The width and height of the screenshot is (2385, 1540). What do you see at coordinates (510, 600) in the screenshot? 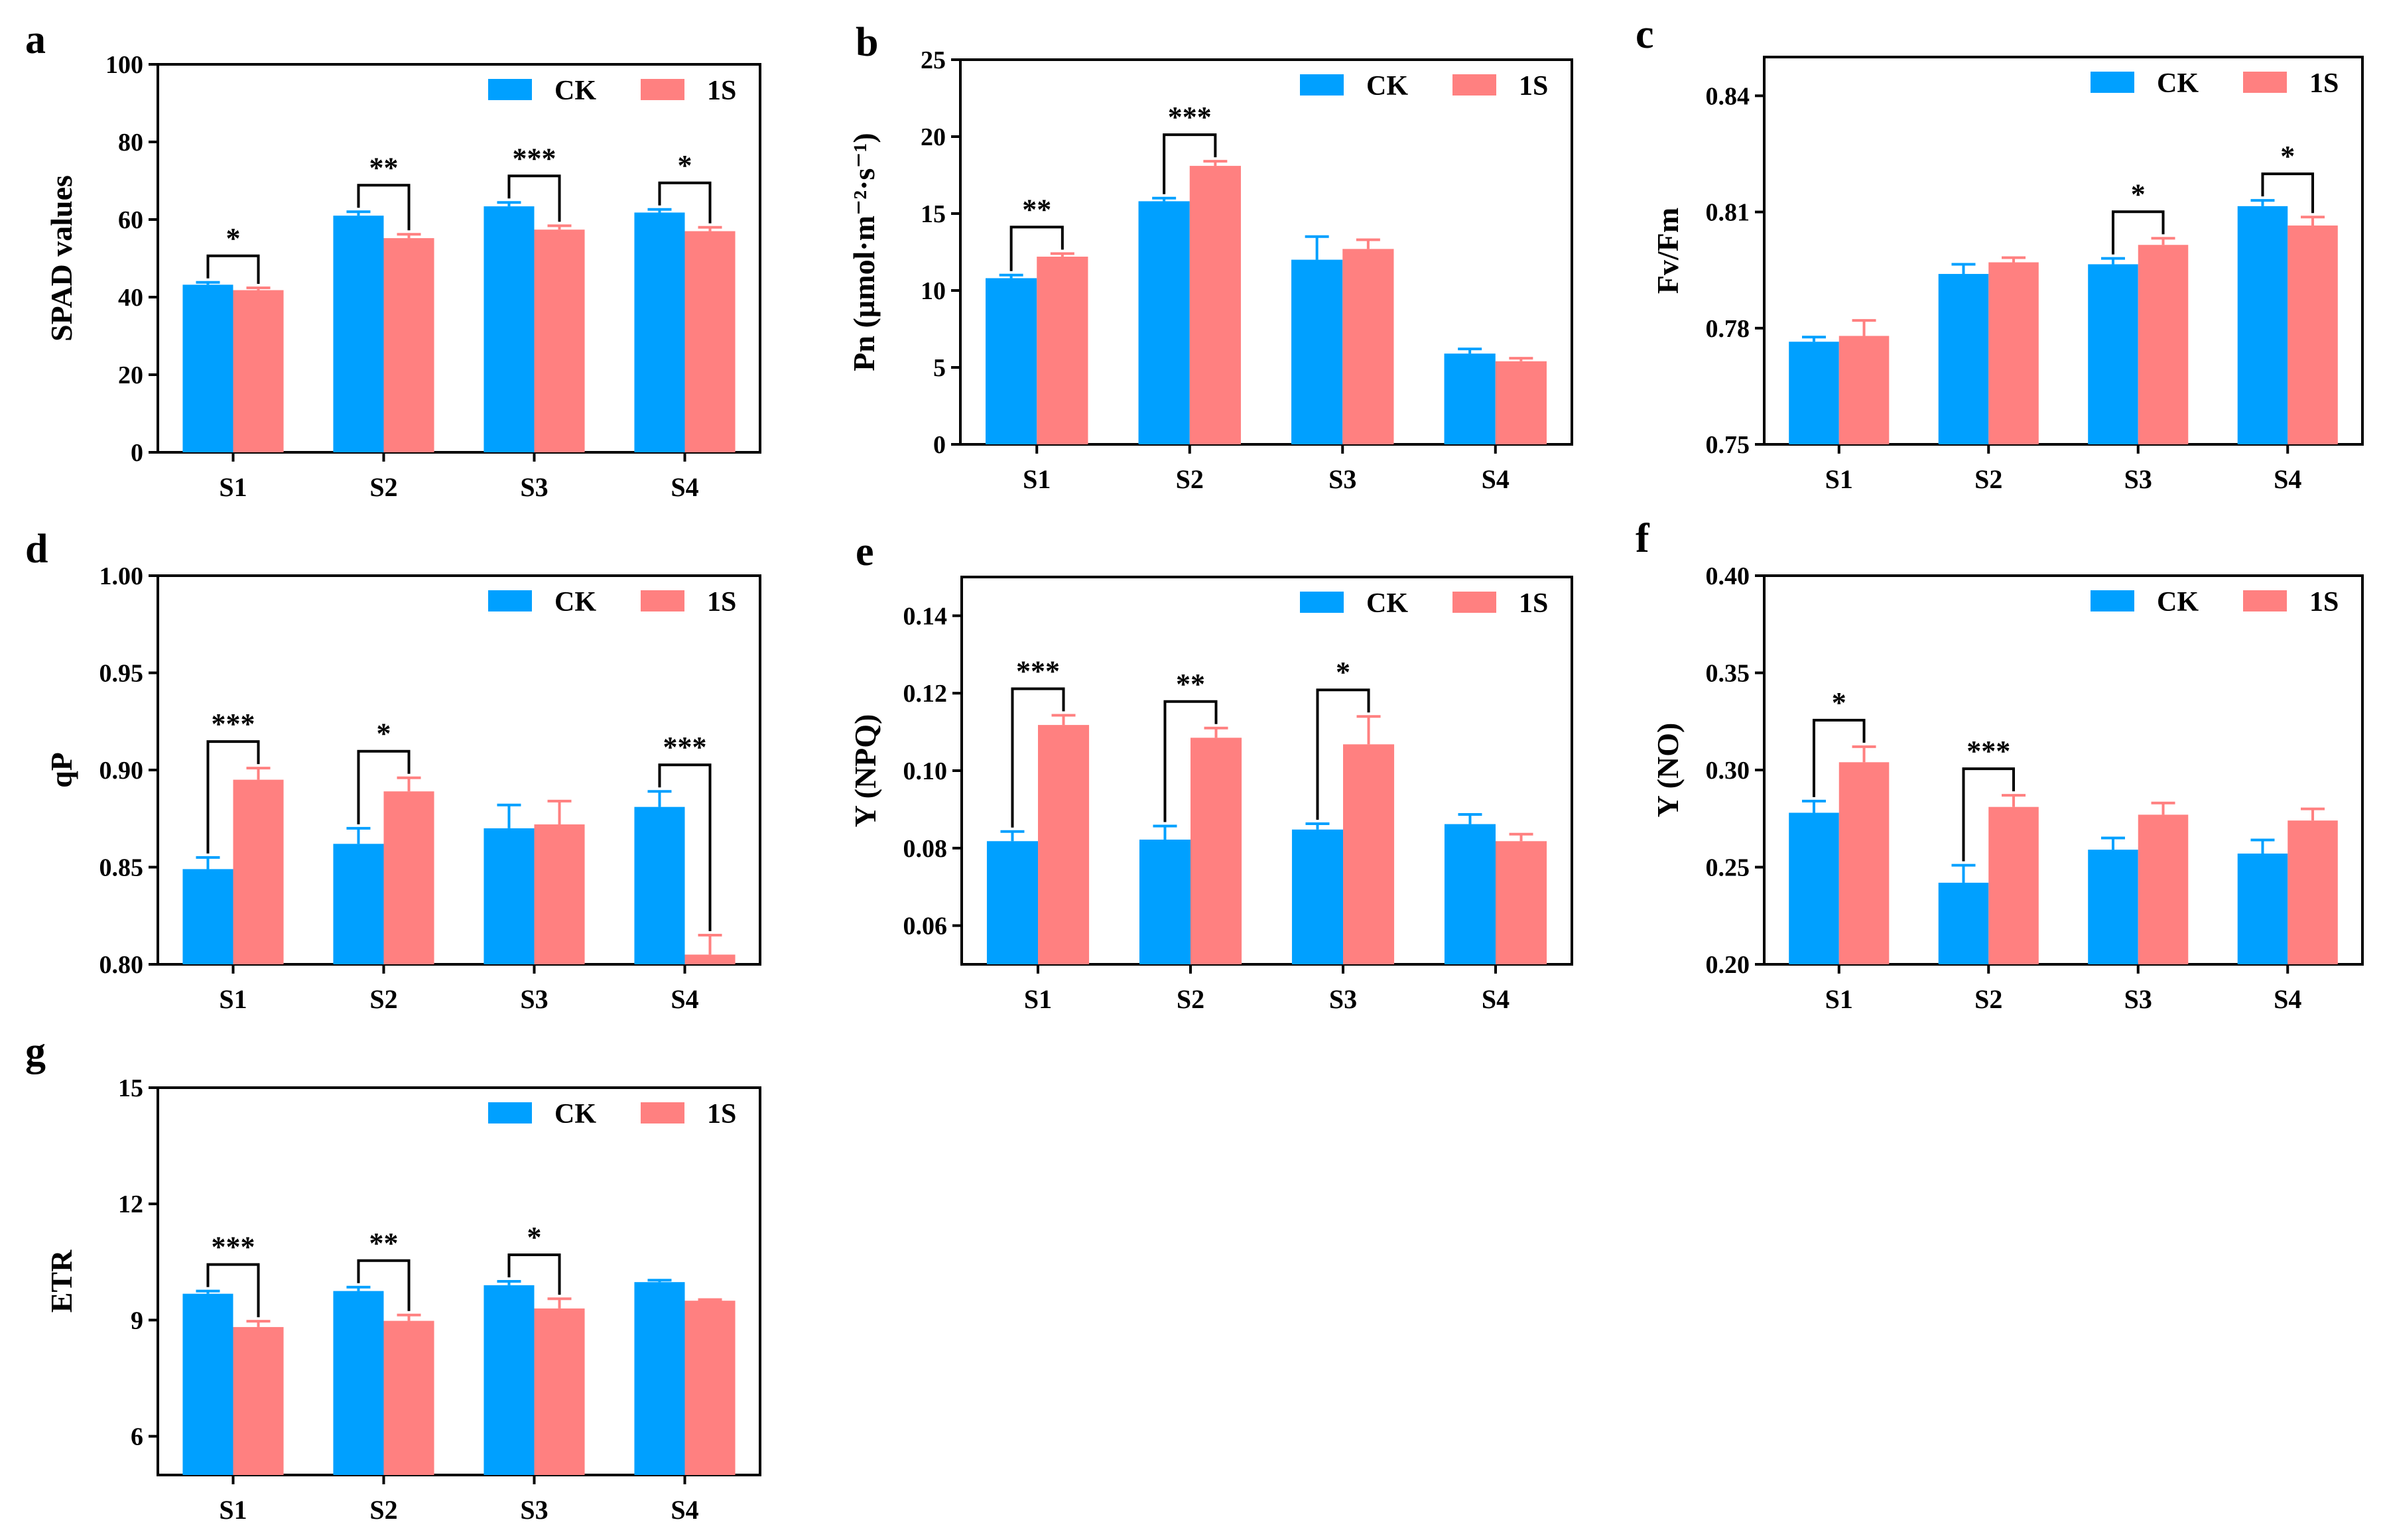
I see `legend-swatch-CK` at bounding box center [510, 600].